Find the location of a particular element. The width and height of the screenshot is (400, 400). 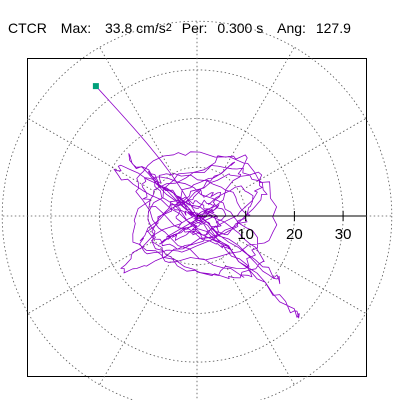

radial-axis: 10 20 30 is located at coordinates (281, 227).